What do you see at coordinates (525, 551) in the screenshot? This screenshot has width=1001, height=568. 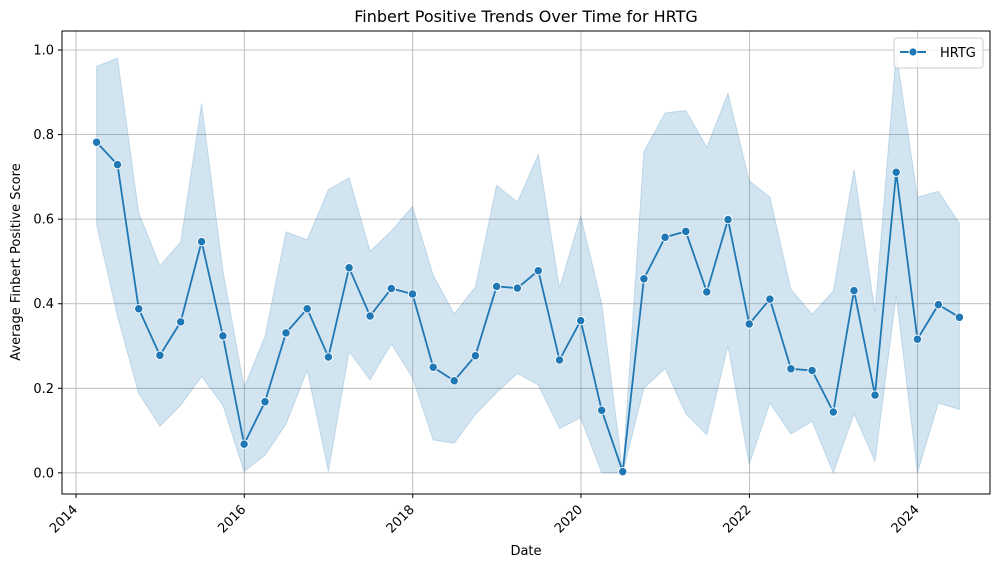 I see `x-axis-label: Date` at bounding box center [525, 551].